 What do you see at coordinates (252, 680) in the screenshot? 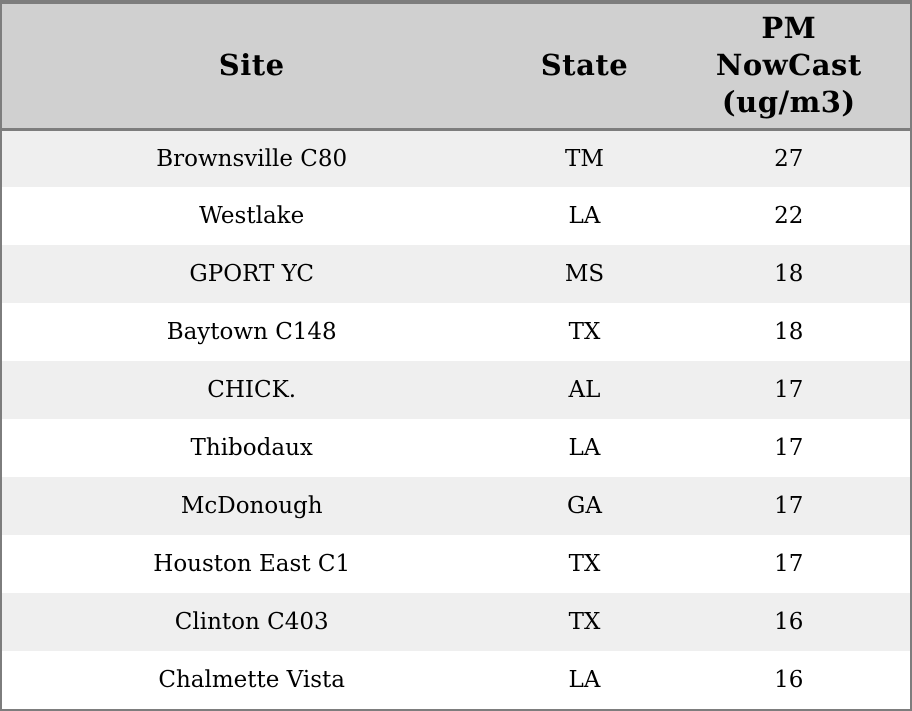
I see `cell-site: Chalmette Vista` at bounding box center [252, 680].